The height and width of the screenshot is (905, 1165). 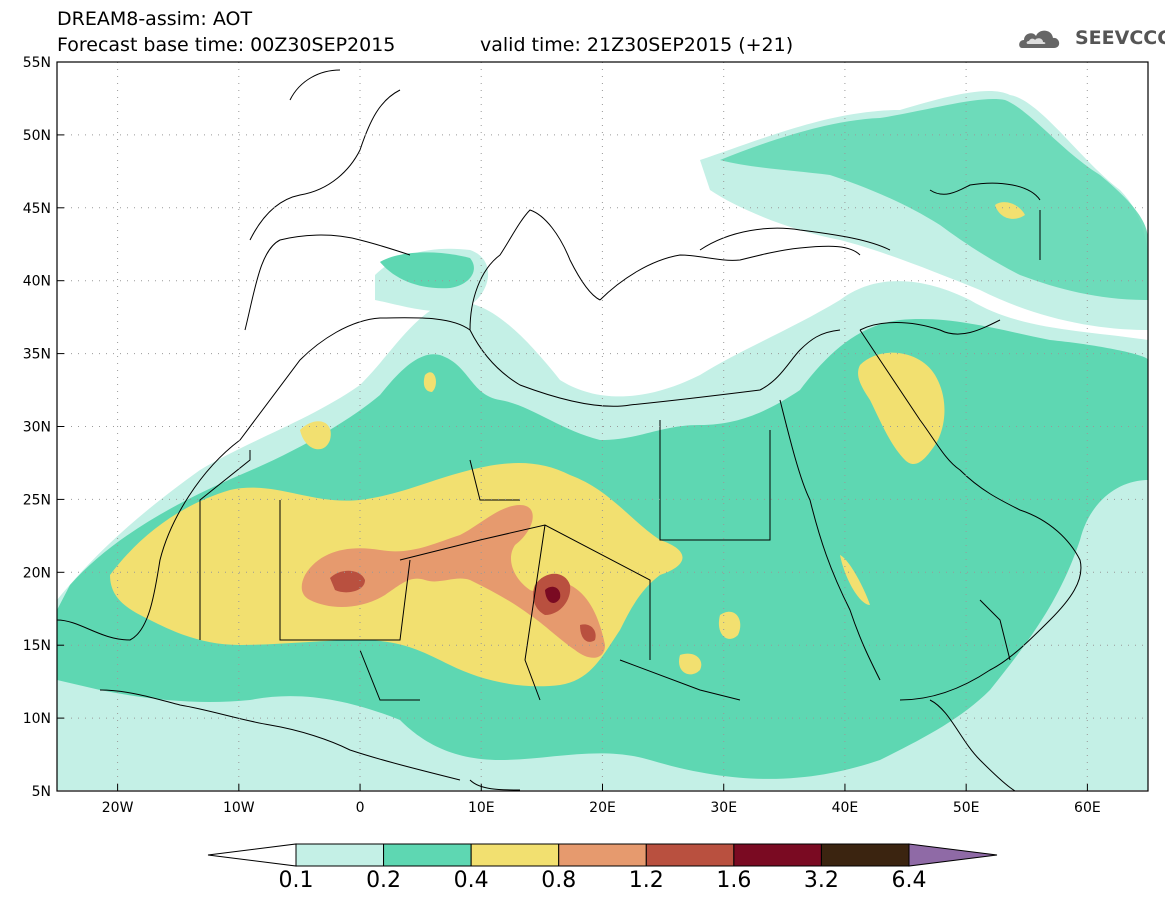 I want to click on y-axis: 55N 50N 45N 40N 35N 30N 25N 20N 15N 10N 5N, so click(x=43, y=427).